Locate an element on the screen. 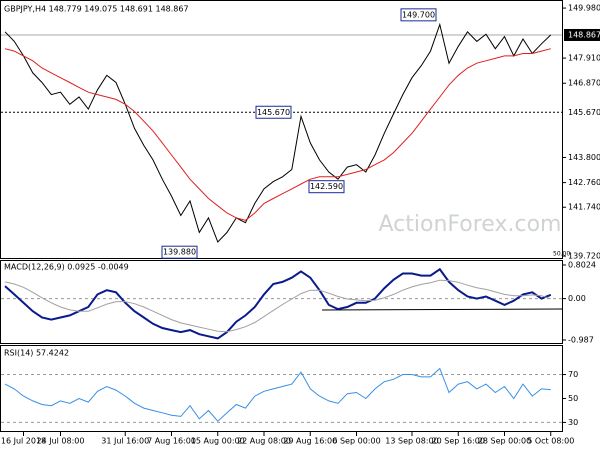 The image size is (600, 450). annotation-label: 145.670 is located at coordinates (273, 112).